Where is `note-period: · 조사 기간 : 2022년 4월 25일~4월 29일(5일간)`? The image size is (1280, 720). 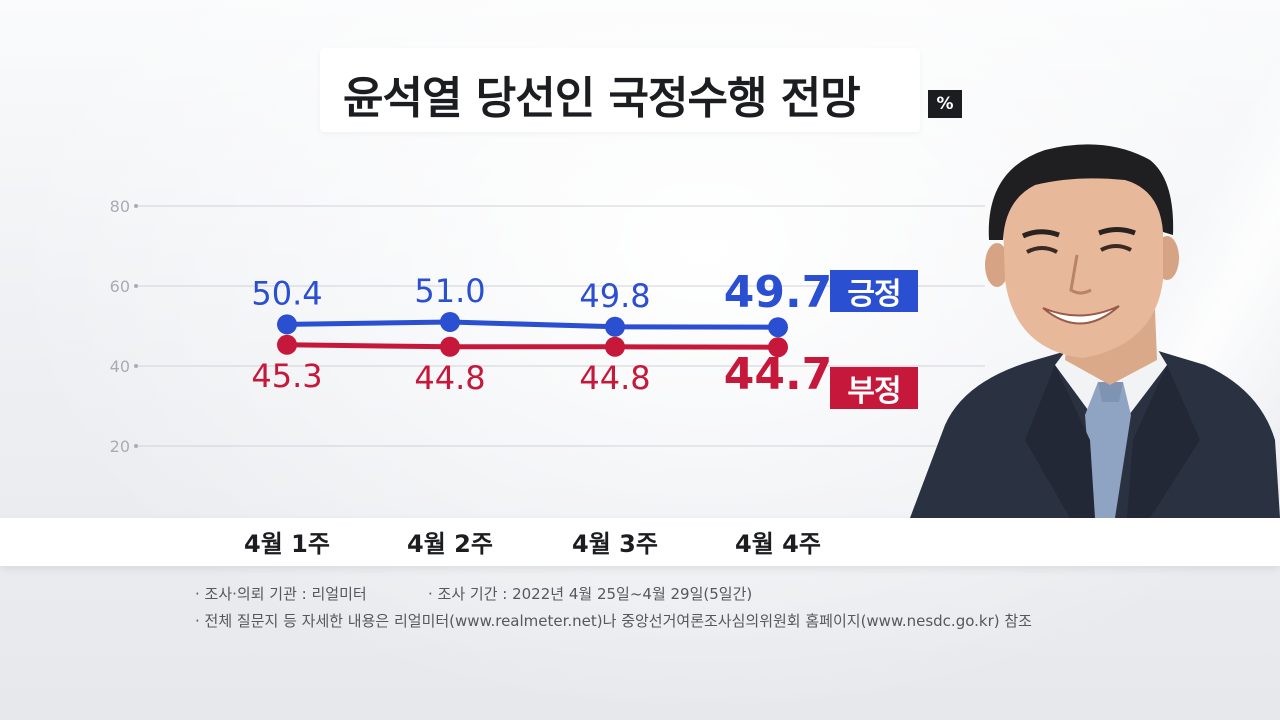
note-period: · 조사 기간 : 2022년 4월 25일~4월 29일(5일간) is located at coordinates (590, 594).